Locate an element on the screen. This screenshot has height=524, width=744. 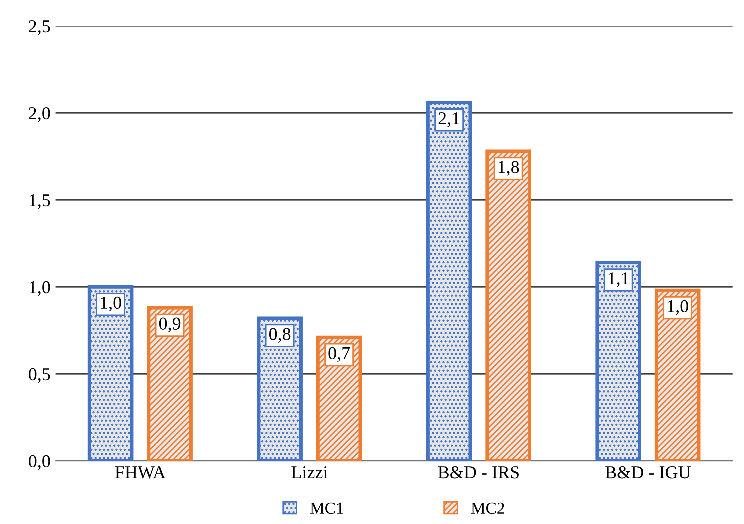
data-label: 0,7 is located at coordinates (339, 354).